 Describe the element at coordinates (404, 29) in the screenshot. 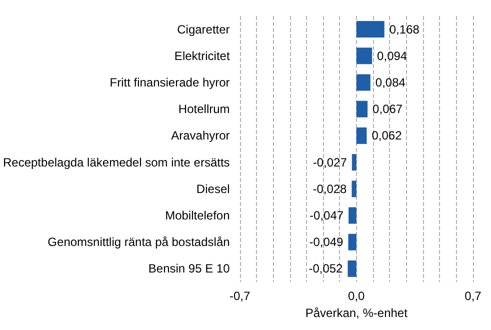

I see `data-label: 0,168` at that location.